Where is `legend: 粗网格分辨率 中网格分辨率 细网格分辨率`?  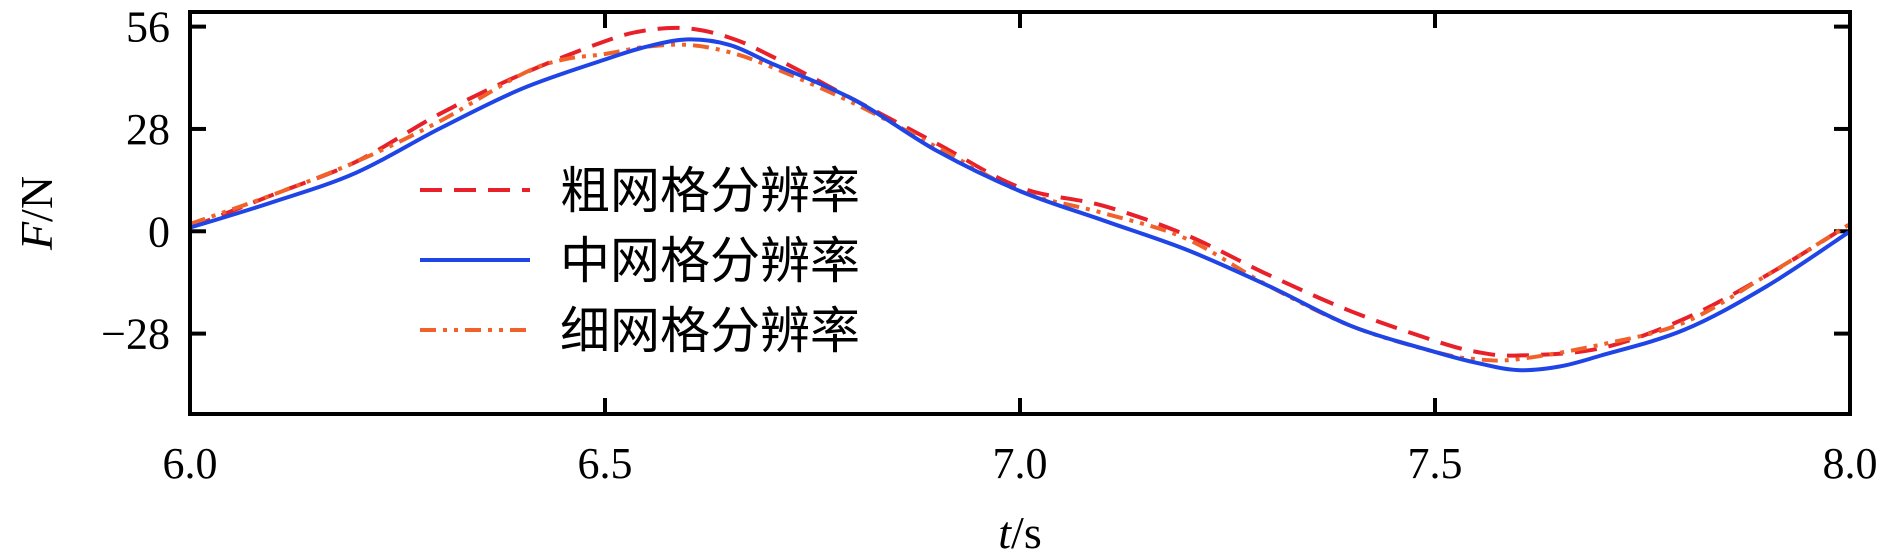
legend: 粗网格分辨率 中网格分辨率 细网格分辨率 is located at coordinates (640, 261).